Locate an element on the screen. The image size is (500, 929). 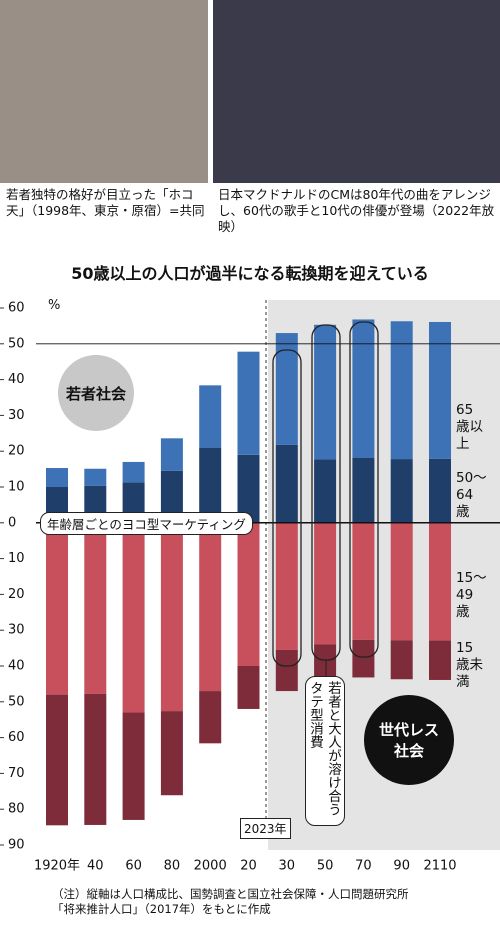
annotation: 2023年 is located at coordinates (265, 828).